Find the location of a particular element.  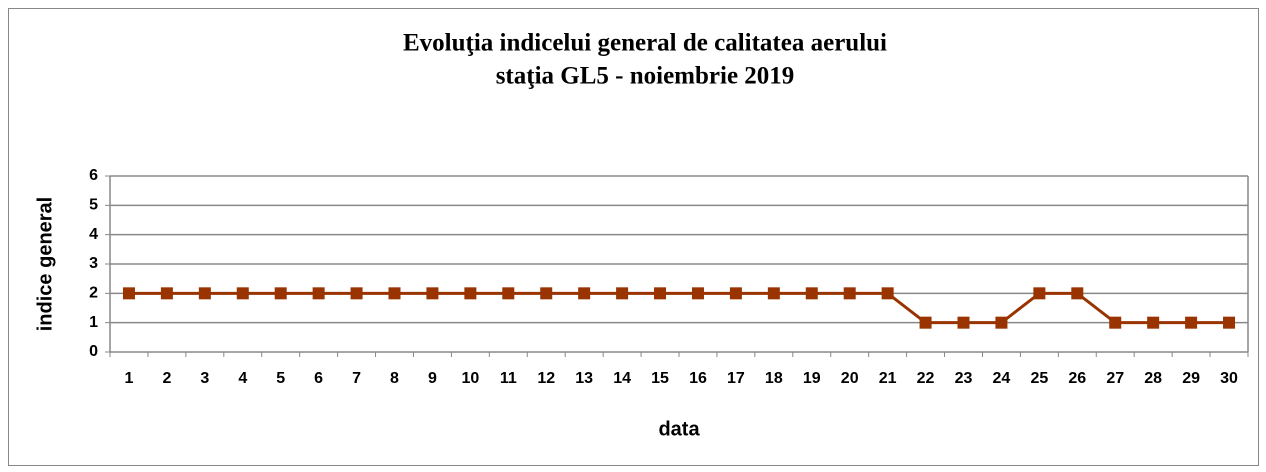

y-tick-label: 0 is located at coordinates (93, 351).